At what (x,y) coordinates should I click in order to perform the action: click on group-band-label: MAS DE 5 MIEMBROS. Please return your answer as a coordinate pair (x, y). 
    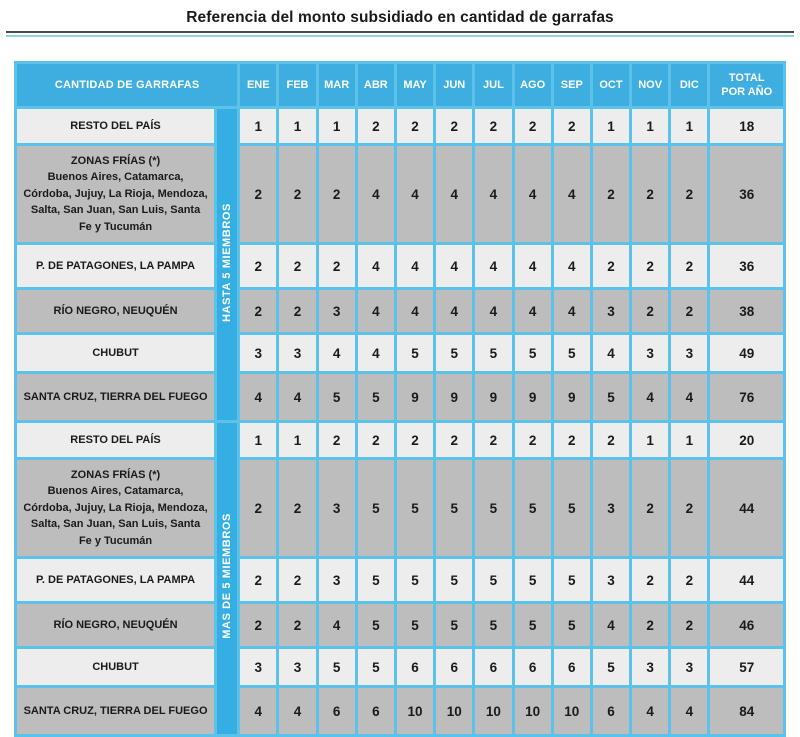
    Looking at the image, I should click on (227, 576).